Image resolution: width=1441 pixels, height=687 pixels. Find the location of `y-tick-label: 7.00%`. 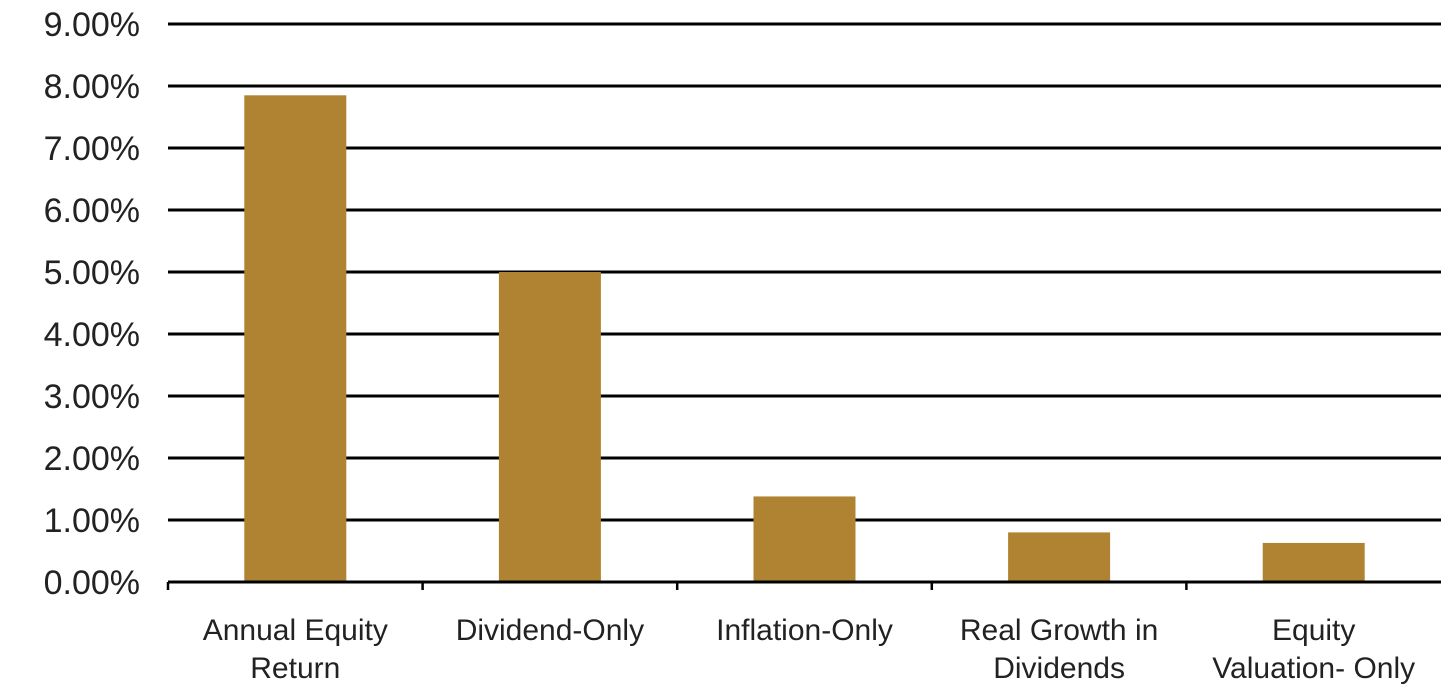

y-tick-label: 7.00% is located at coordinates (92, 149).